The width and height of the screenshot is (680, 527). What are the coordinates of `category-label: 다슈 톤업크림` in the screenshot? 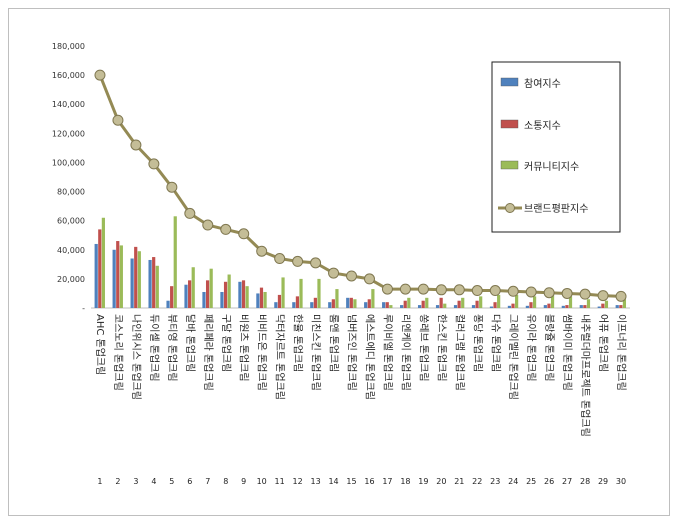 It's located at (495, 343).